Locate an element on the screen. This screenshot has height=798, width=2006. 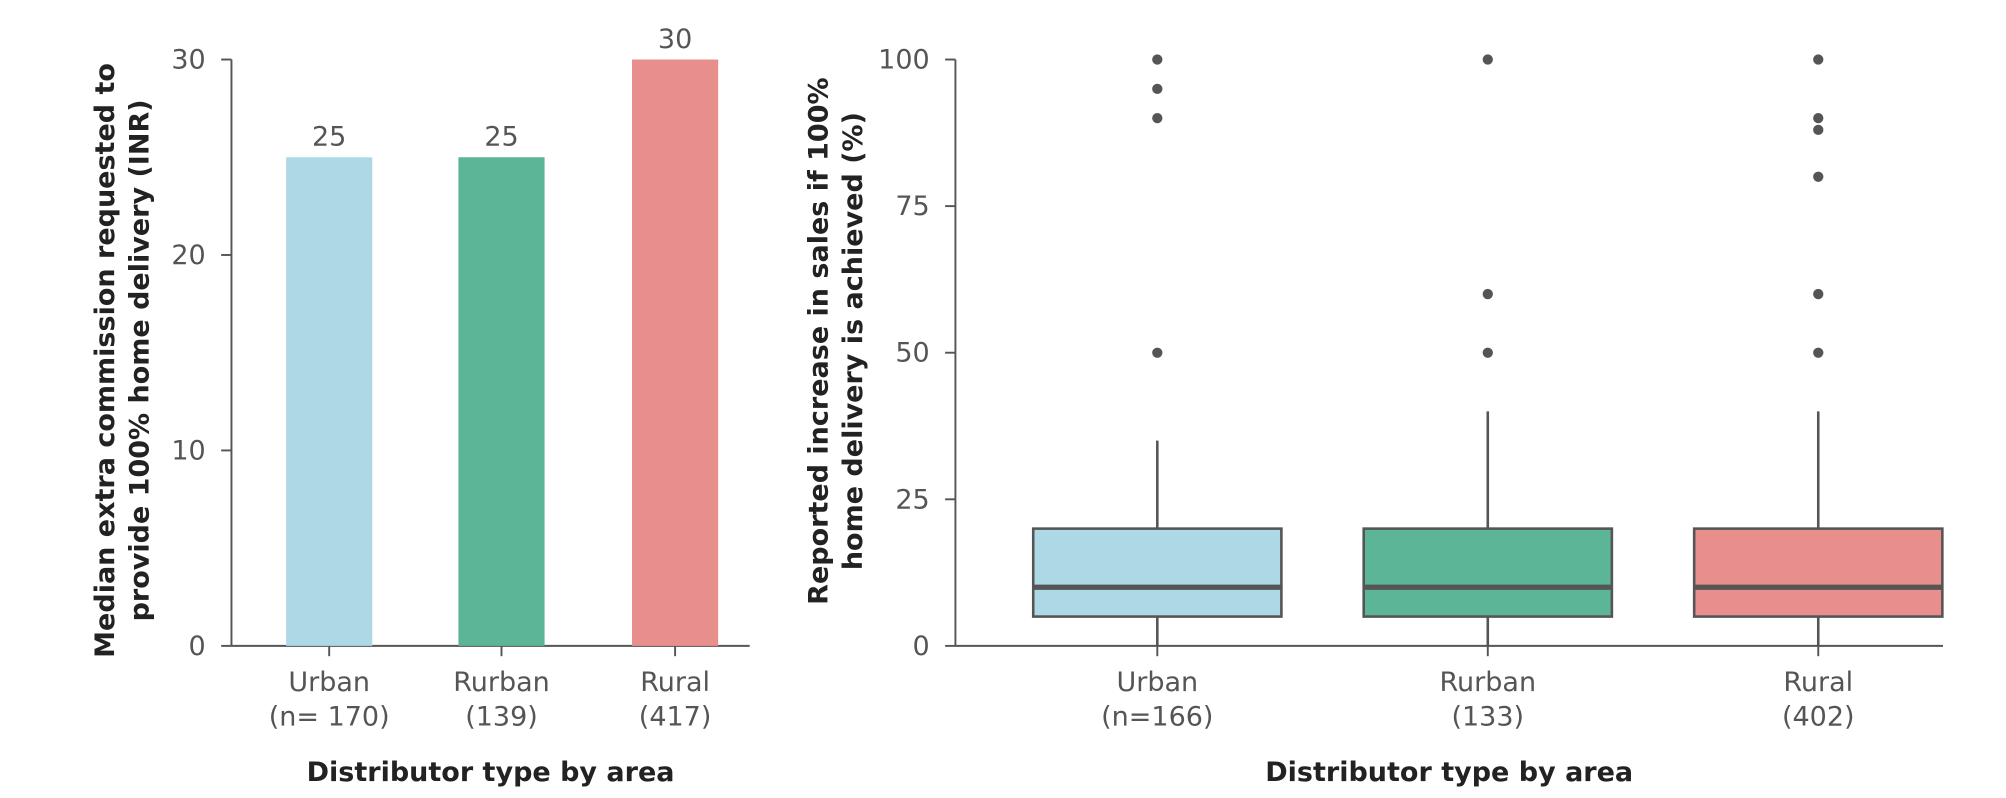
x-tick-label: Rural (402) is located at coordinates (1818, 700).